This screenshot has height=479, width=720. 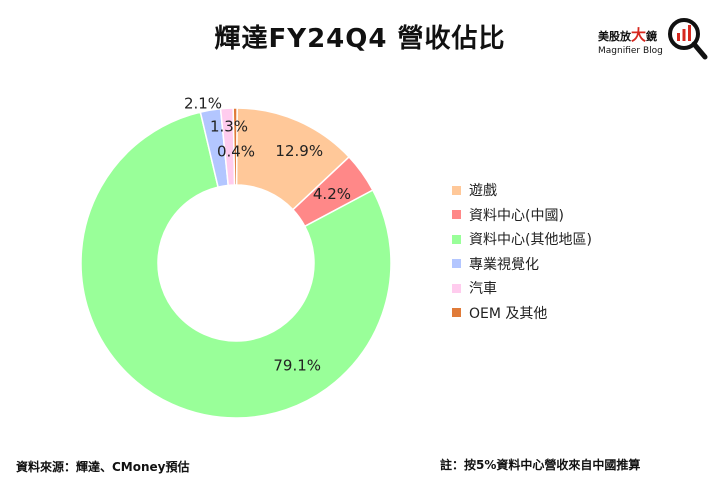 What do you see at coordinates (483, 191) in the screenshot?
I see `legend-label: 遊戲` at bounding box center [483, 191].